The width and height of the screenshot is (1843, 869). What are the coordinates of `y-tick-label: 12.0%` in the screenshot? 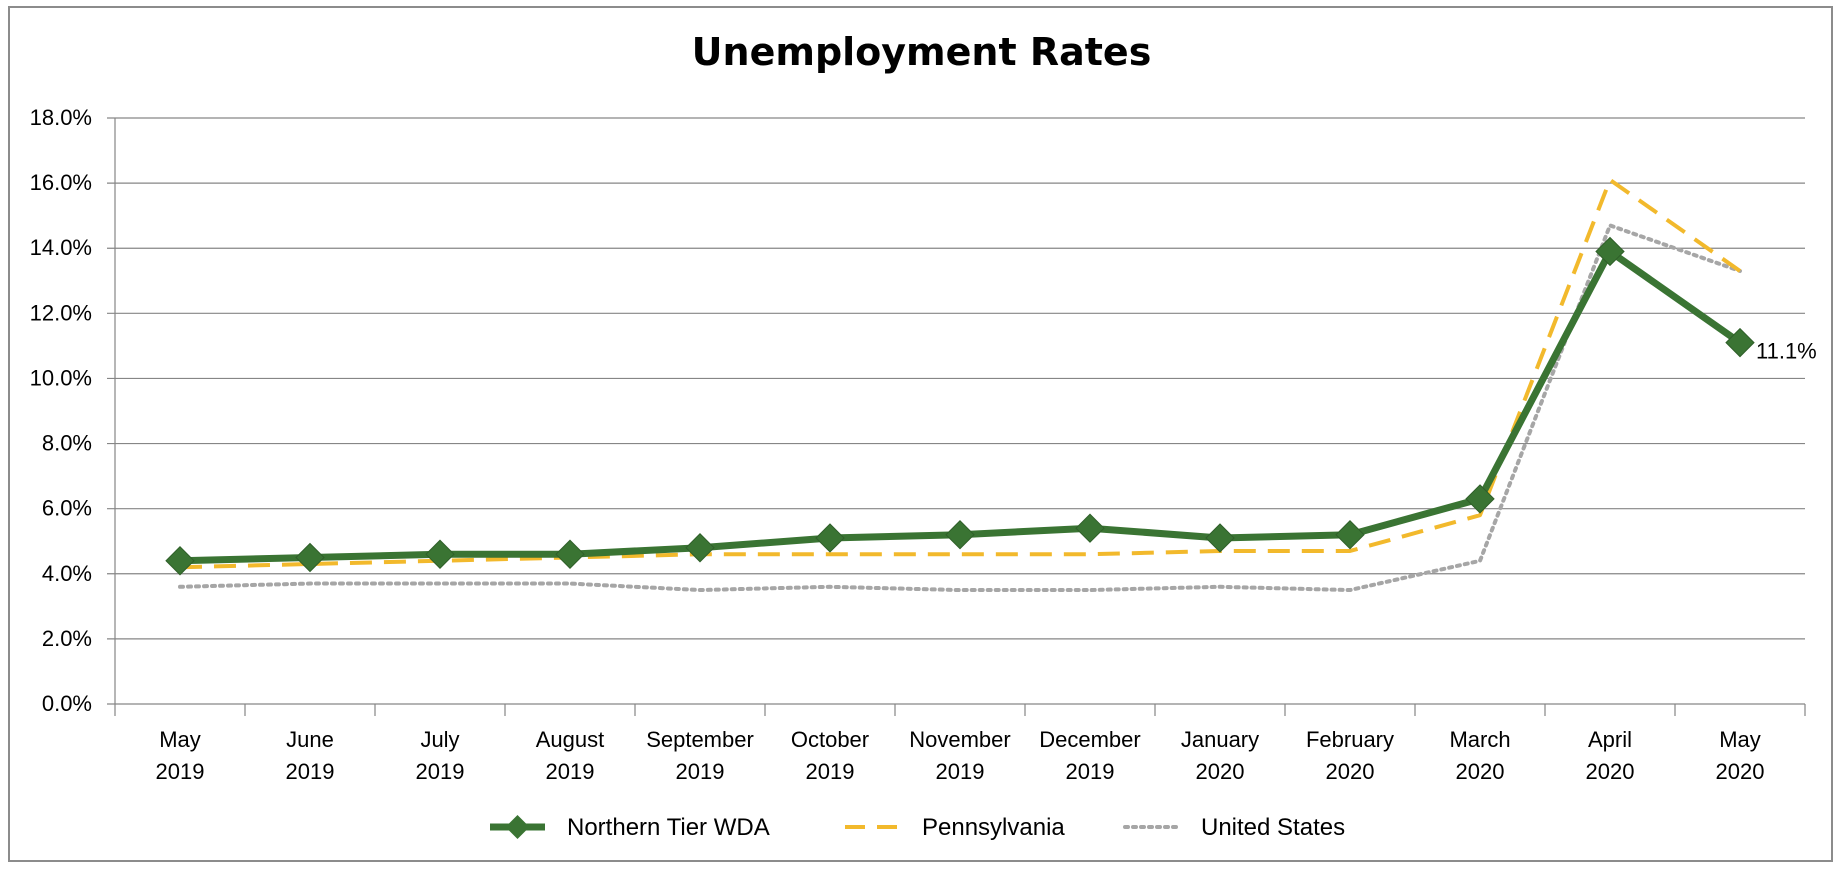 It's located at (61, 312).